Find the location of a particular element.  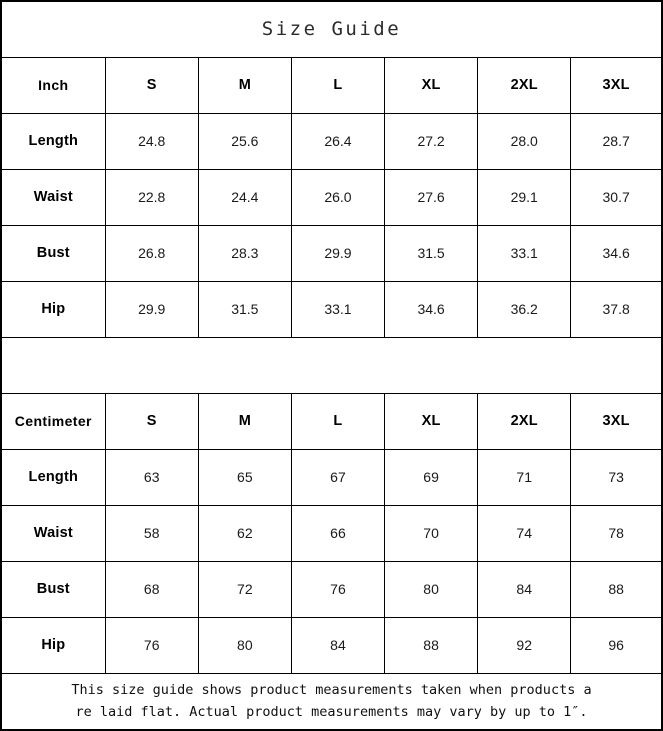

table-row: Length 63 65 67 69 71 73 is located at coordinates (331, 477).